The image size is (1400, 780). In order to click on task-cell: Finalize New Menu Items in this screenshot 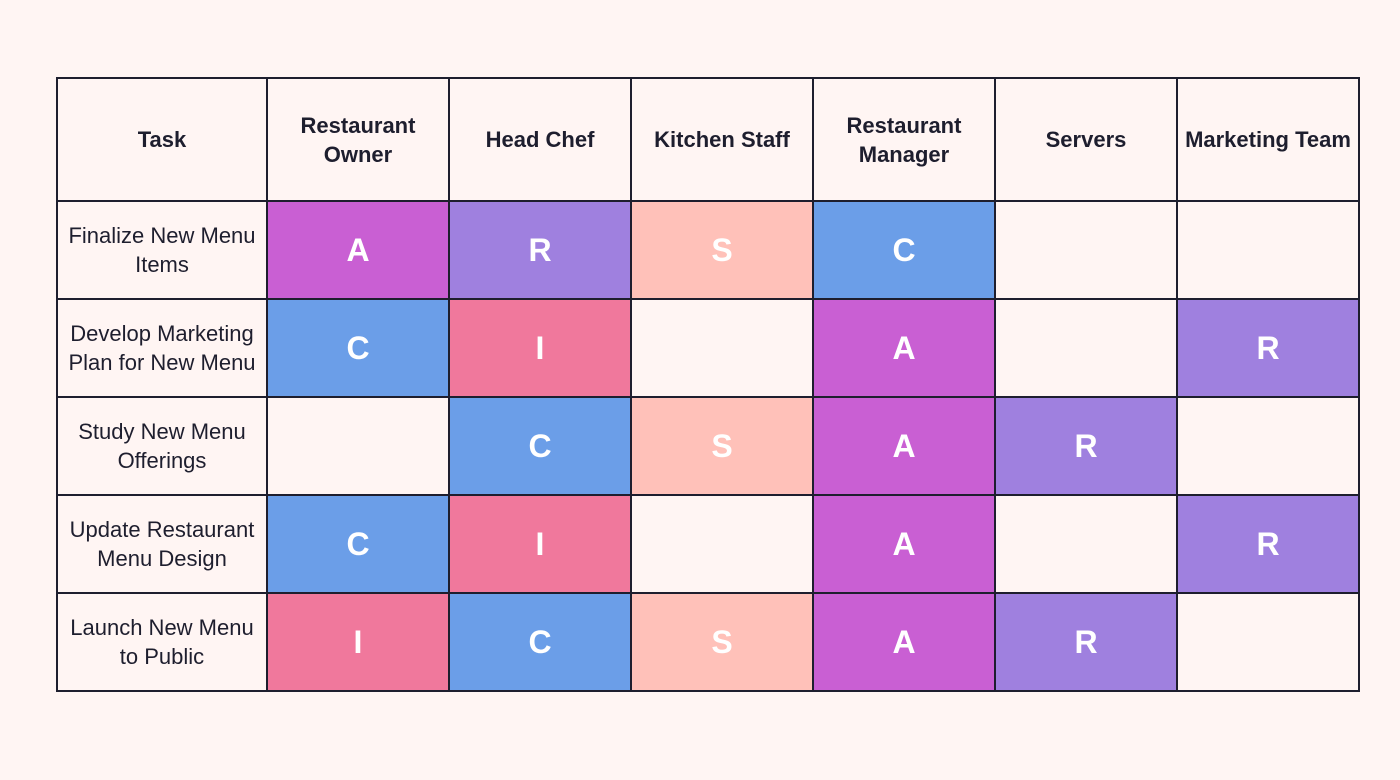, I will do `click(162, 250)`.